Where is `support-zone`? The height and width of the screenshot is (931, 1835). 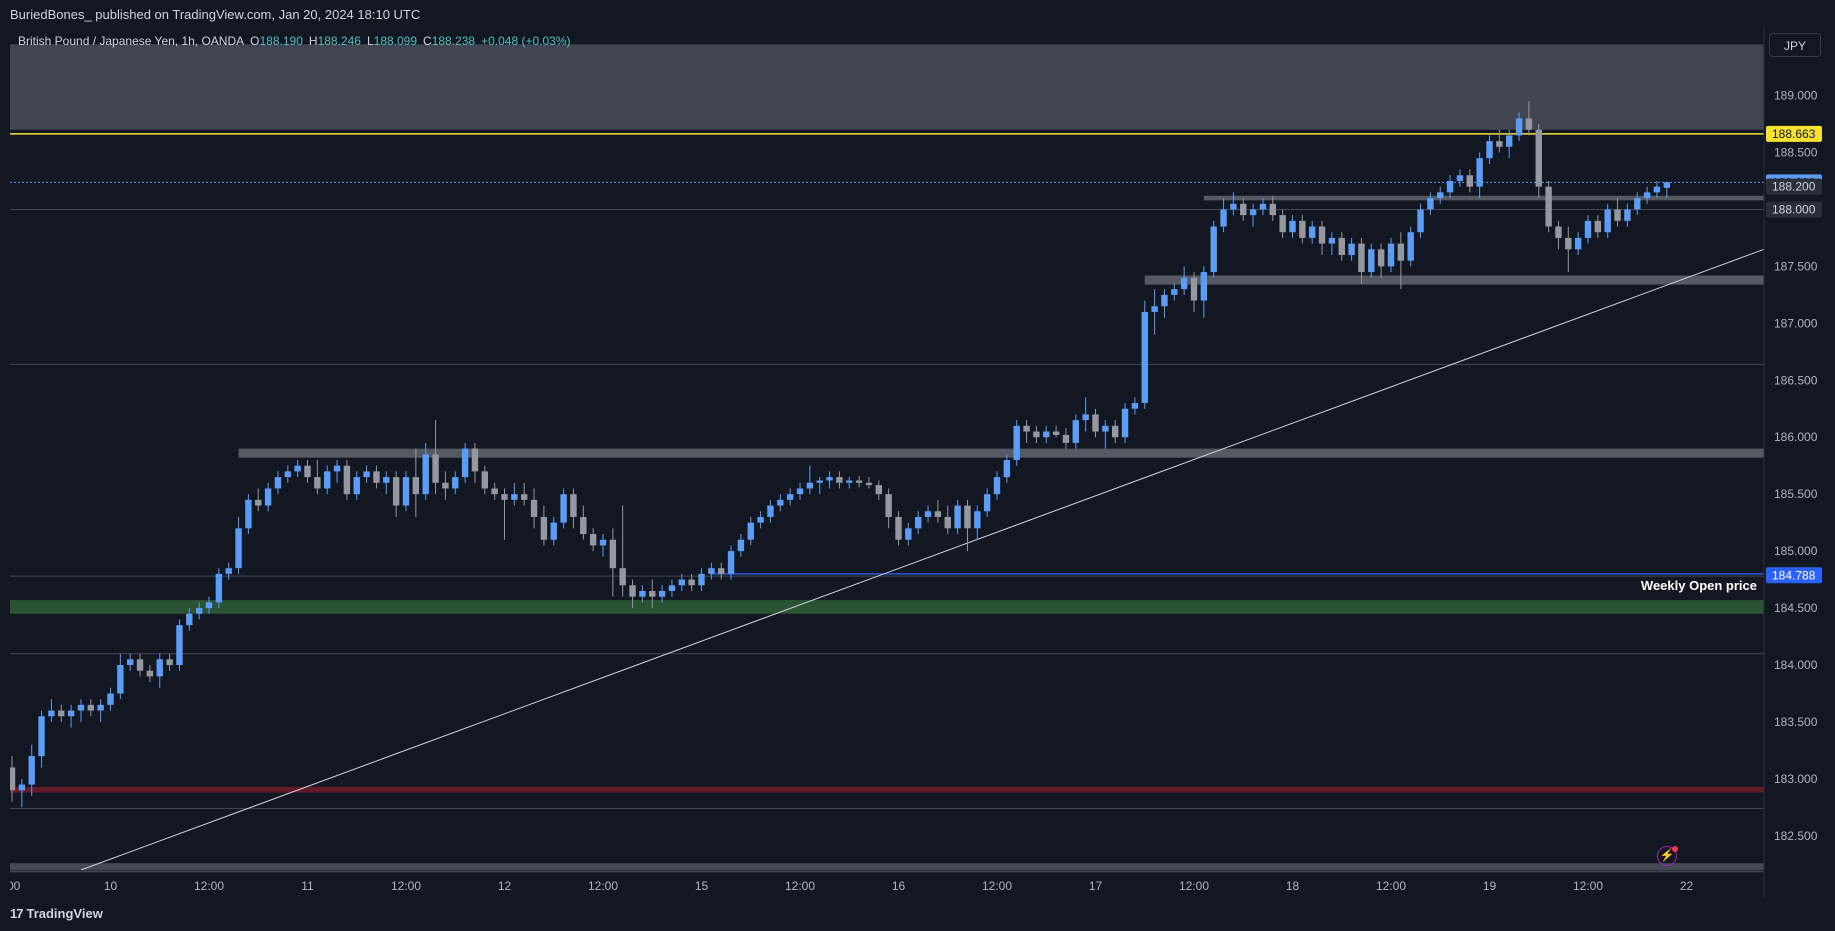 support-zone is located at coordinates (887, 607).